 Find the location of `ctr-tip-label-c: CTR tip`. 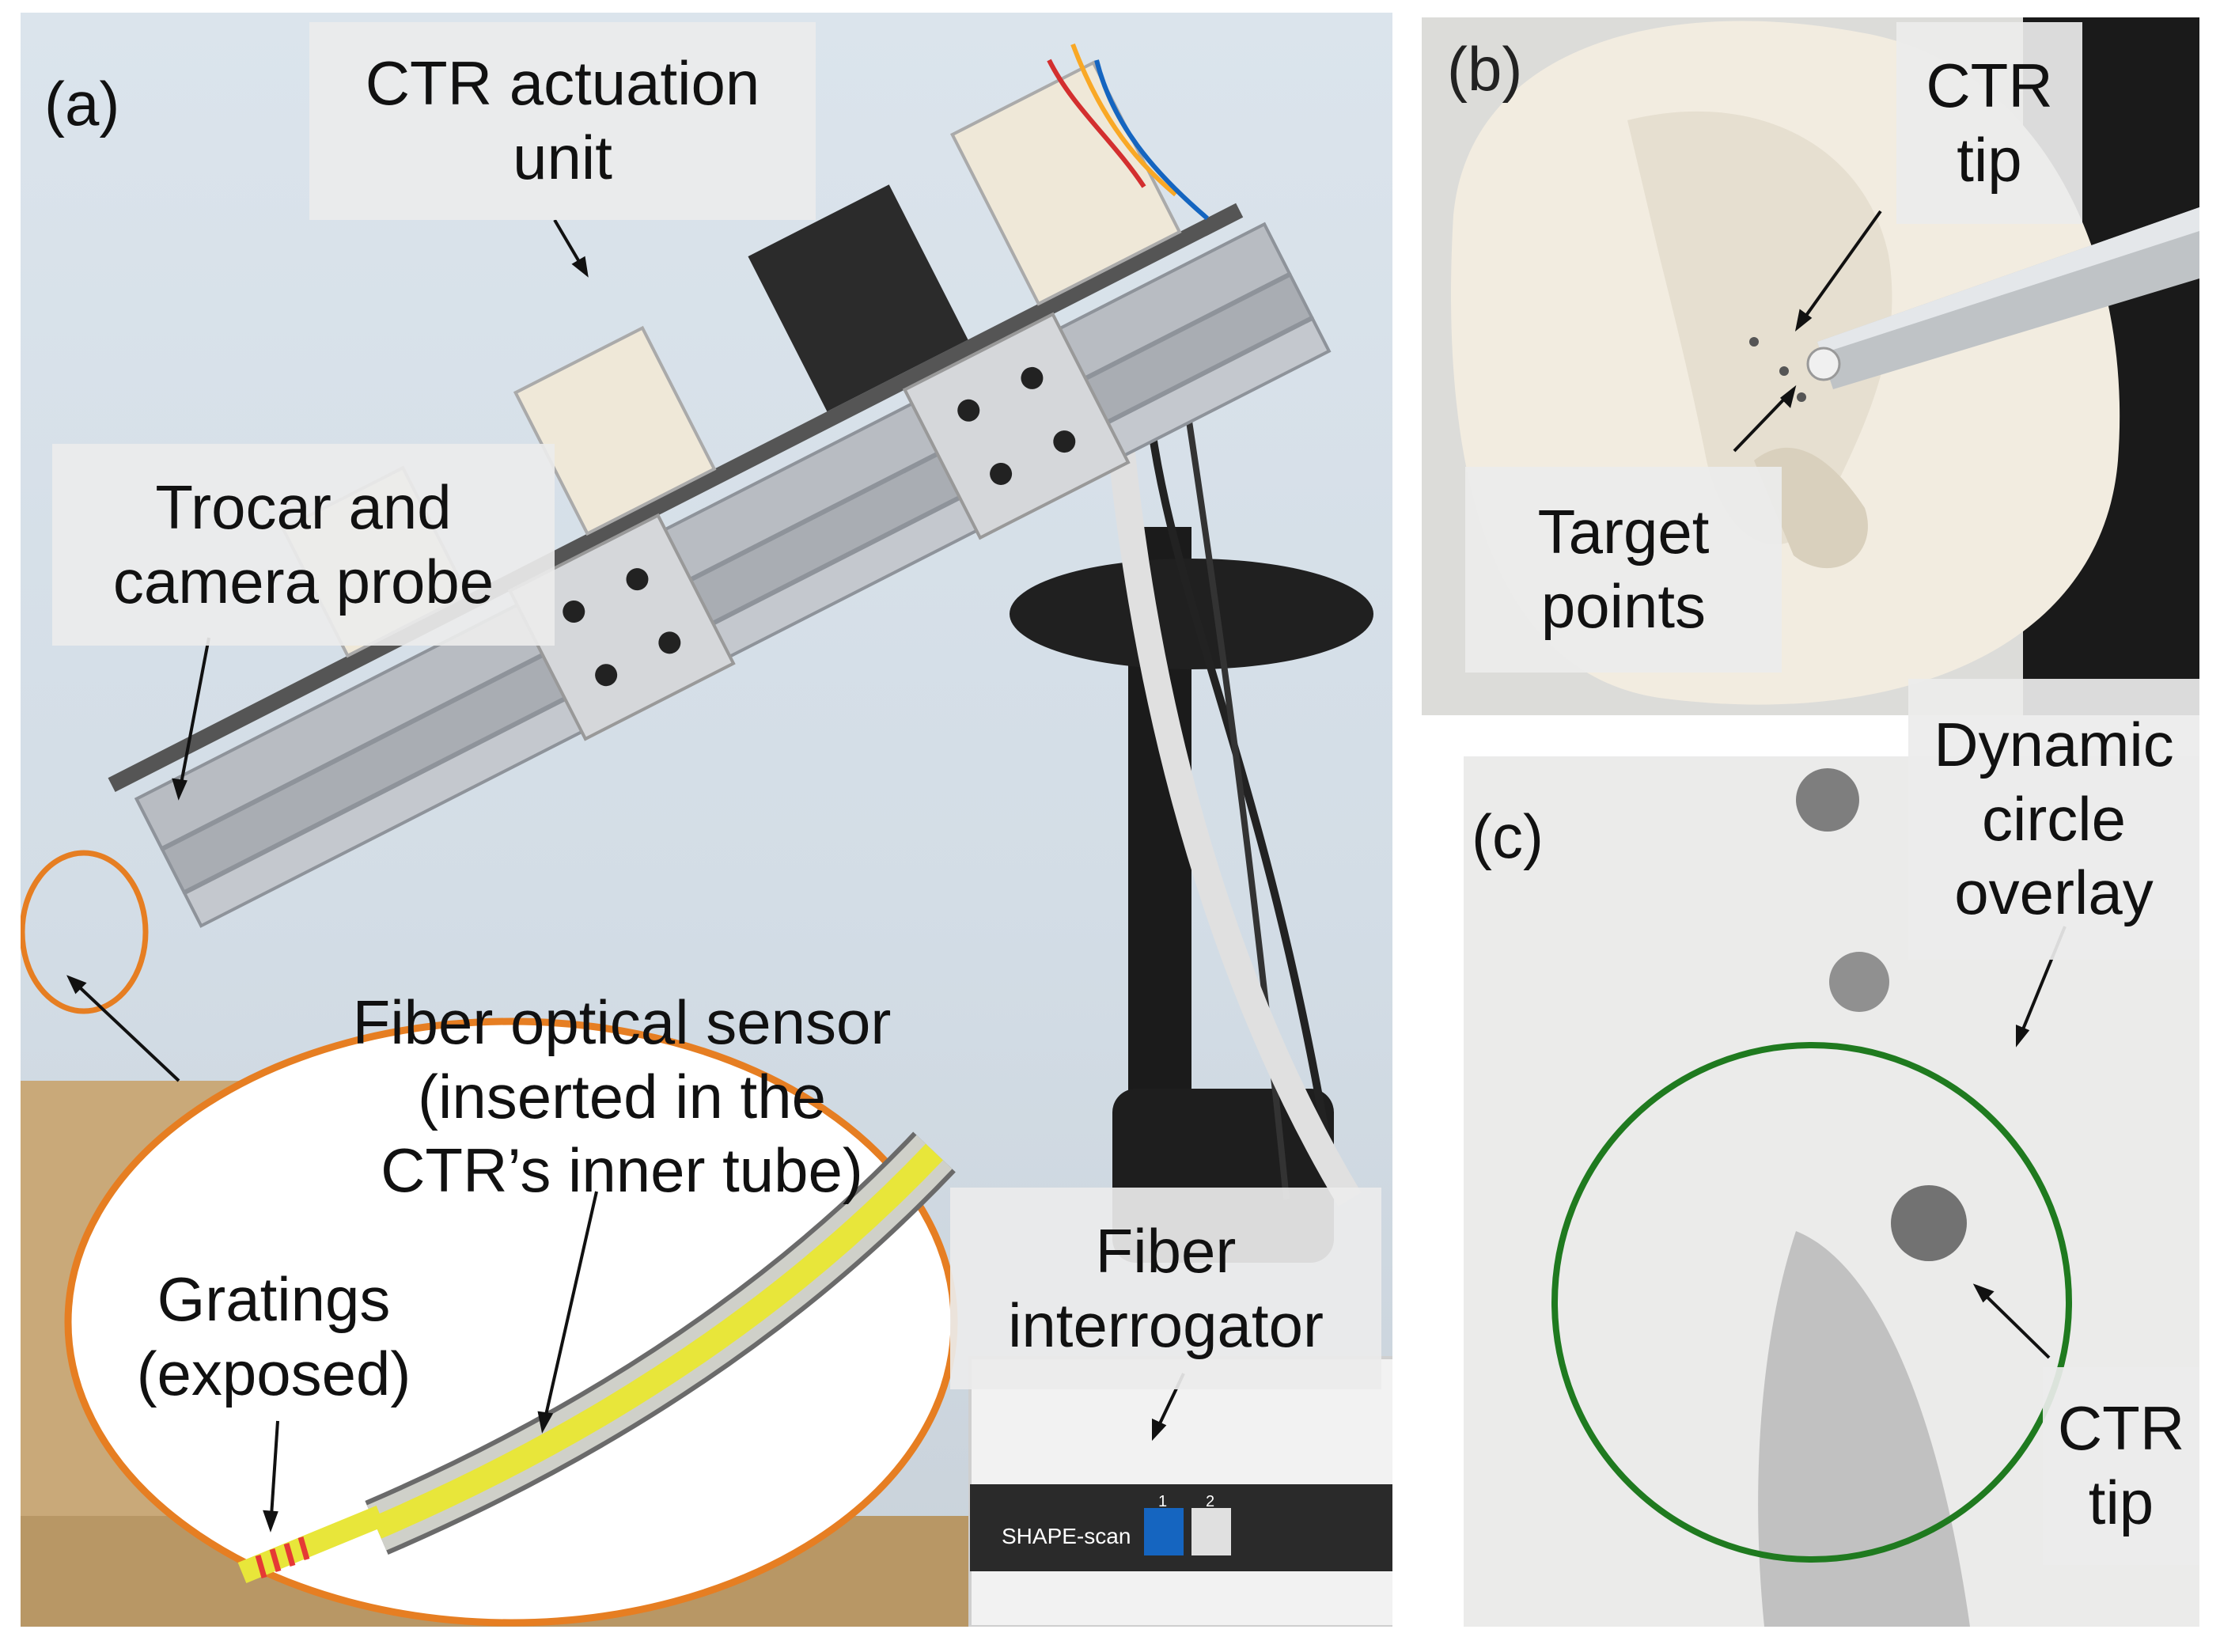

ctr-tip-label-c: CTR tip is located at coordinates (2121, 1466).